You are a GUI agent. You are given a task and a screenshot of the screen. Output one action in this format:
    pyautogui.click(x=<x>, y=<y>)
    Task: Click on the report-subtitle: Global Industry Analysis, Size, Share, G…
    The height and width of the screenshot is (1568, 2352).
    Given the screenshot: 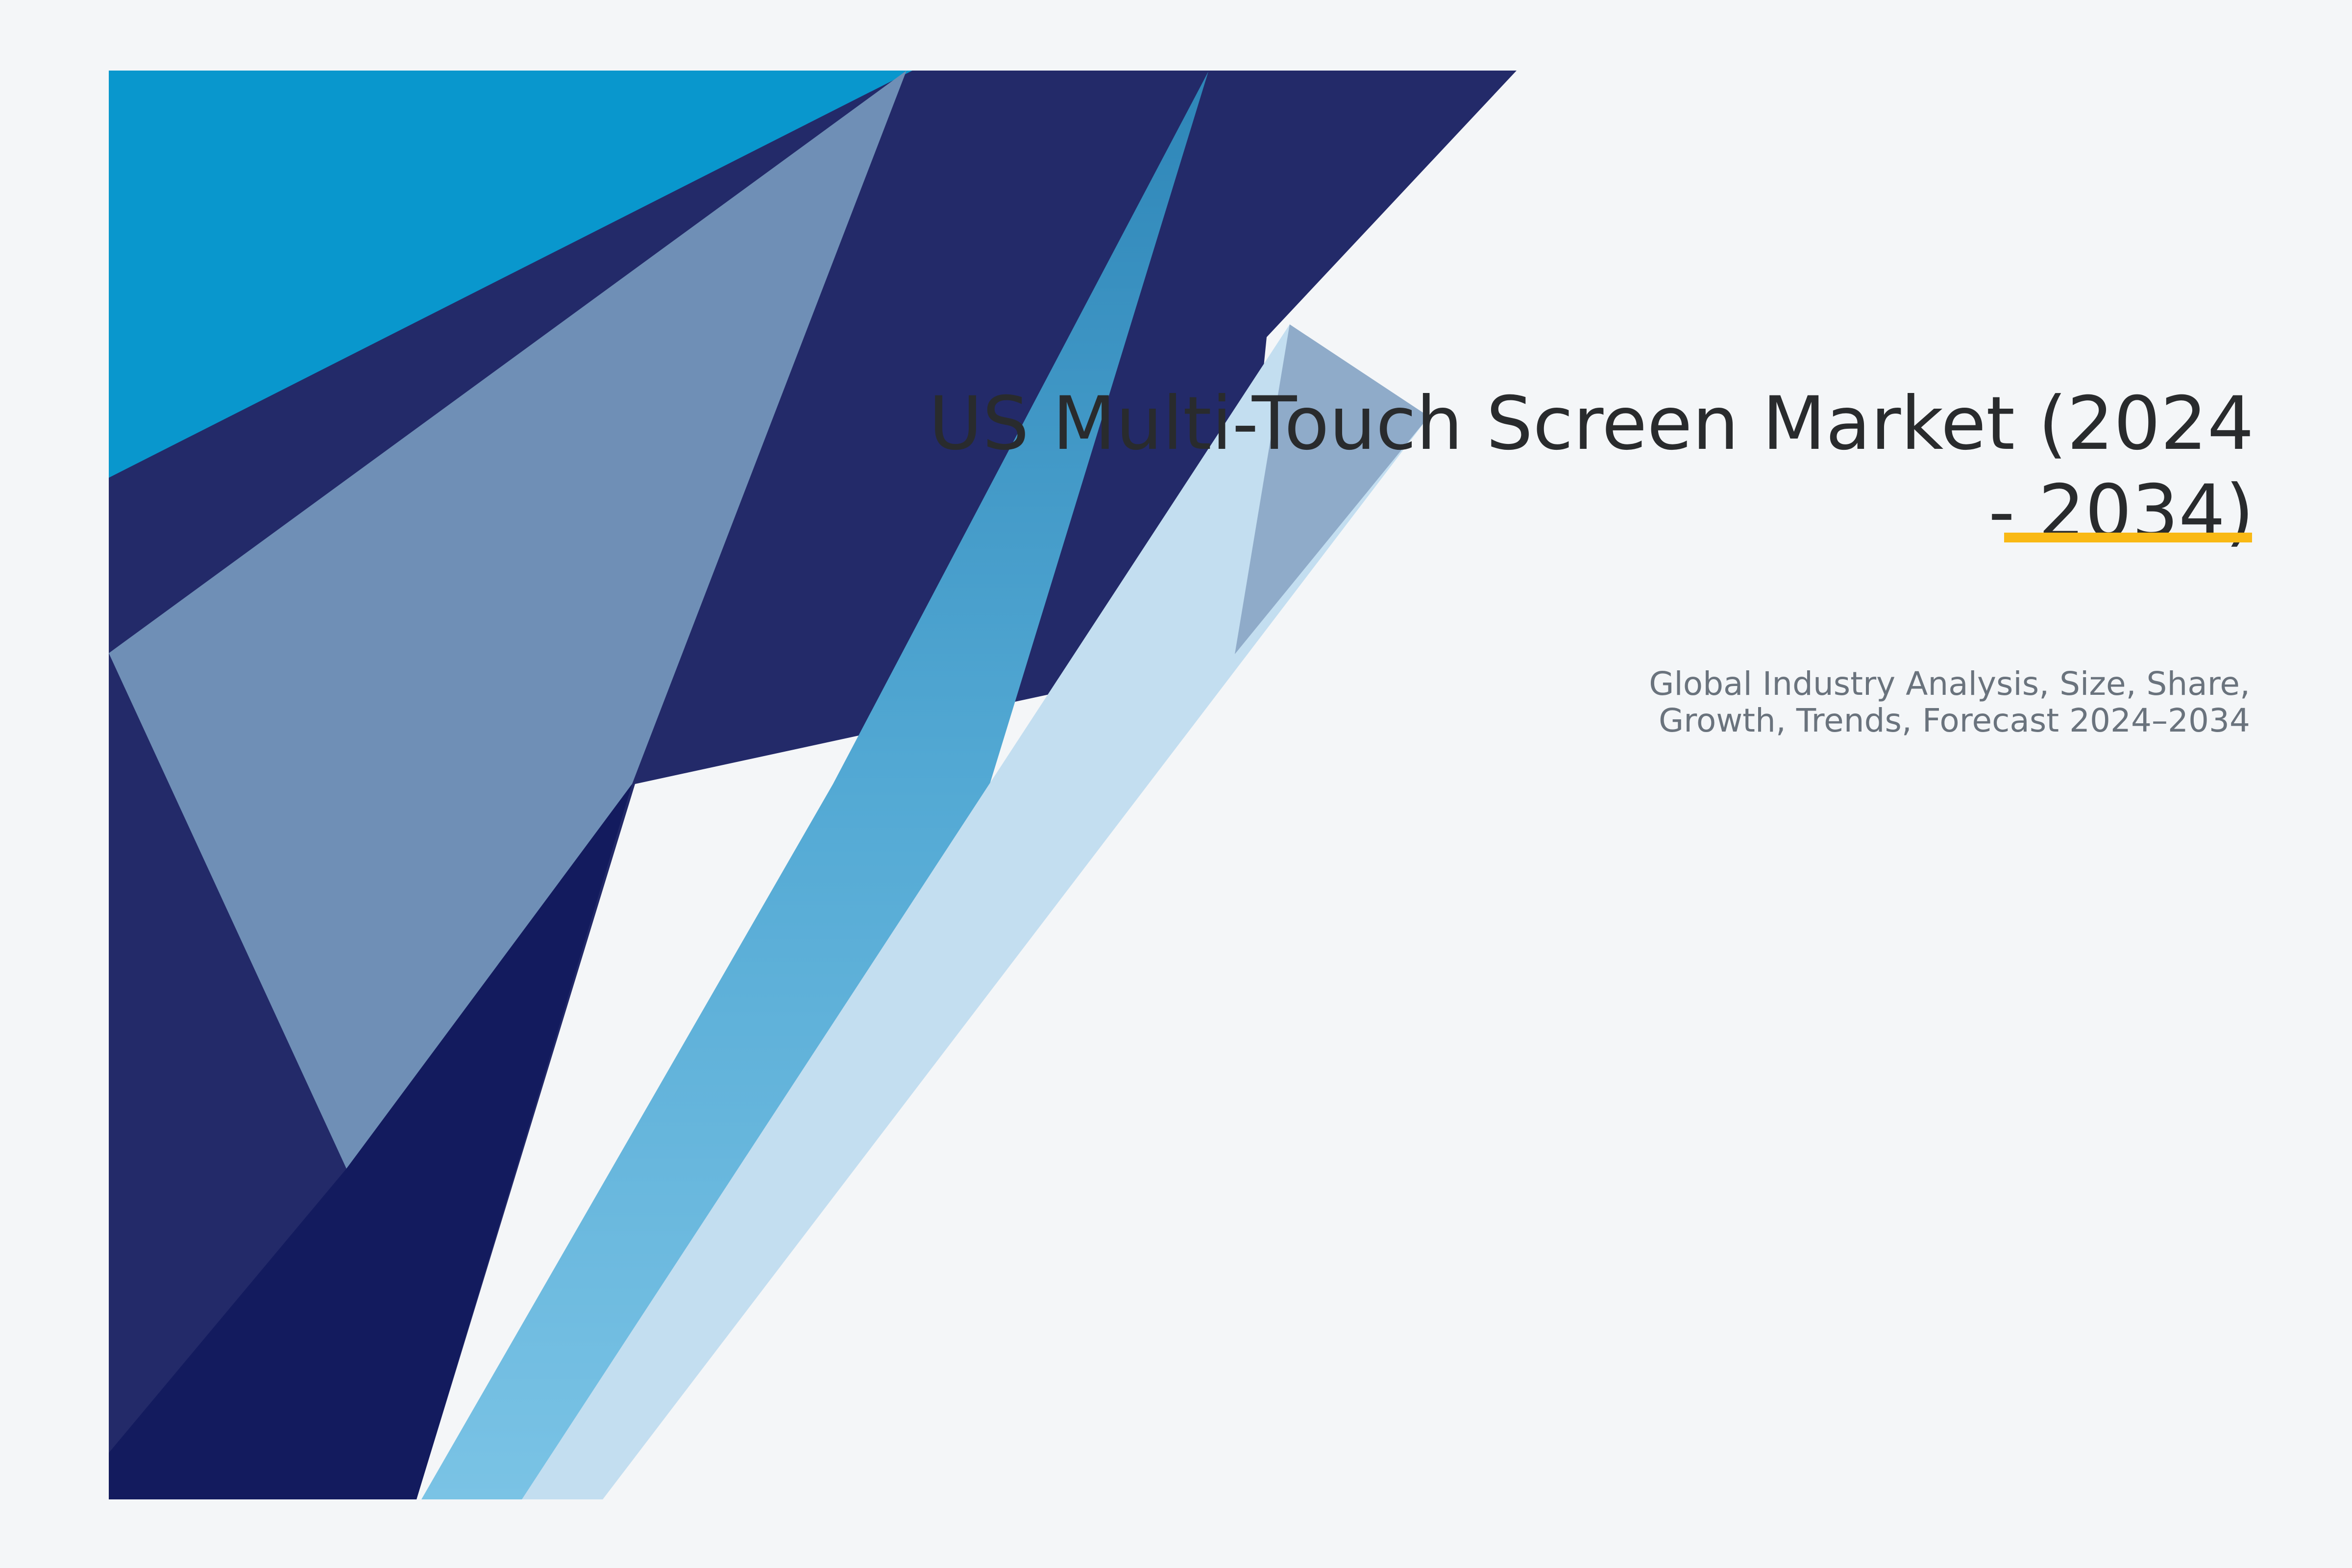 What is the action you would take?
    pyautogui.click(x=1833, y=702)
    